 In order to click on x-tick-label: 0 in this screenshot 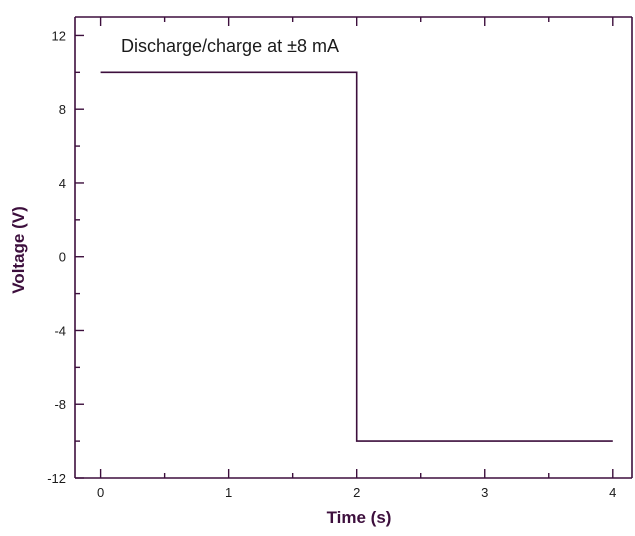, I will do `click(100, 492)`.